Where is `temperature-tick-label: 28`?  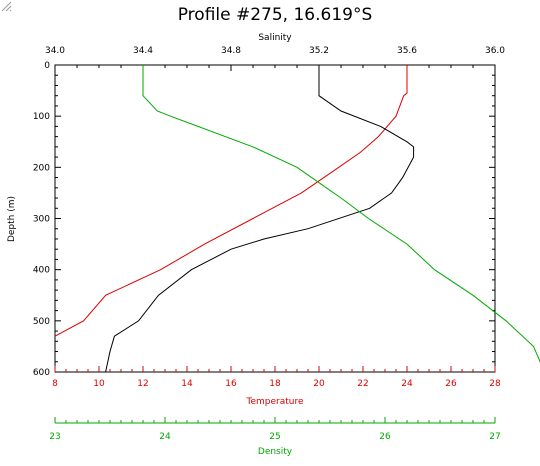
temperature-tick-label: 28 is located at coordinates (495, 384).